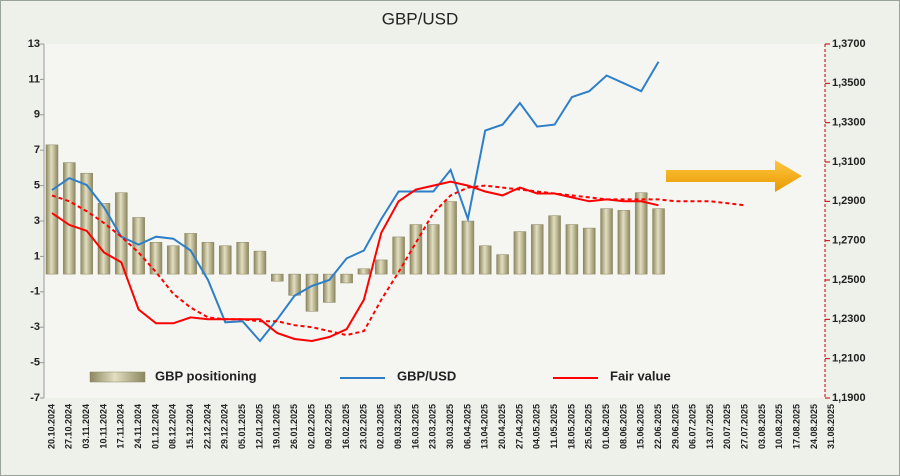  Describe the element at coordinates (849, 123) in the screenshot. I see `y2-tick-label: 1,3300` at that location.